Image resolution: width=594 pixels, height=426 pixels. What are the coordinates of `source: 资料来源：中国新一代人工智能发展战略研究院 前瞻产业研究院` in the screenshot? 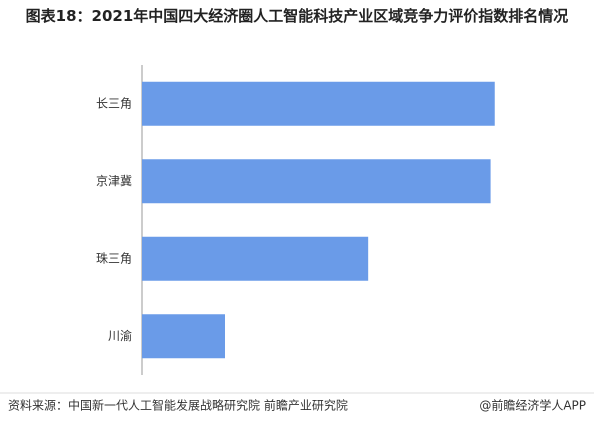 It's located at (178, 405).